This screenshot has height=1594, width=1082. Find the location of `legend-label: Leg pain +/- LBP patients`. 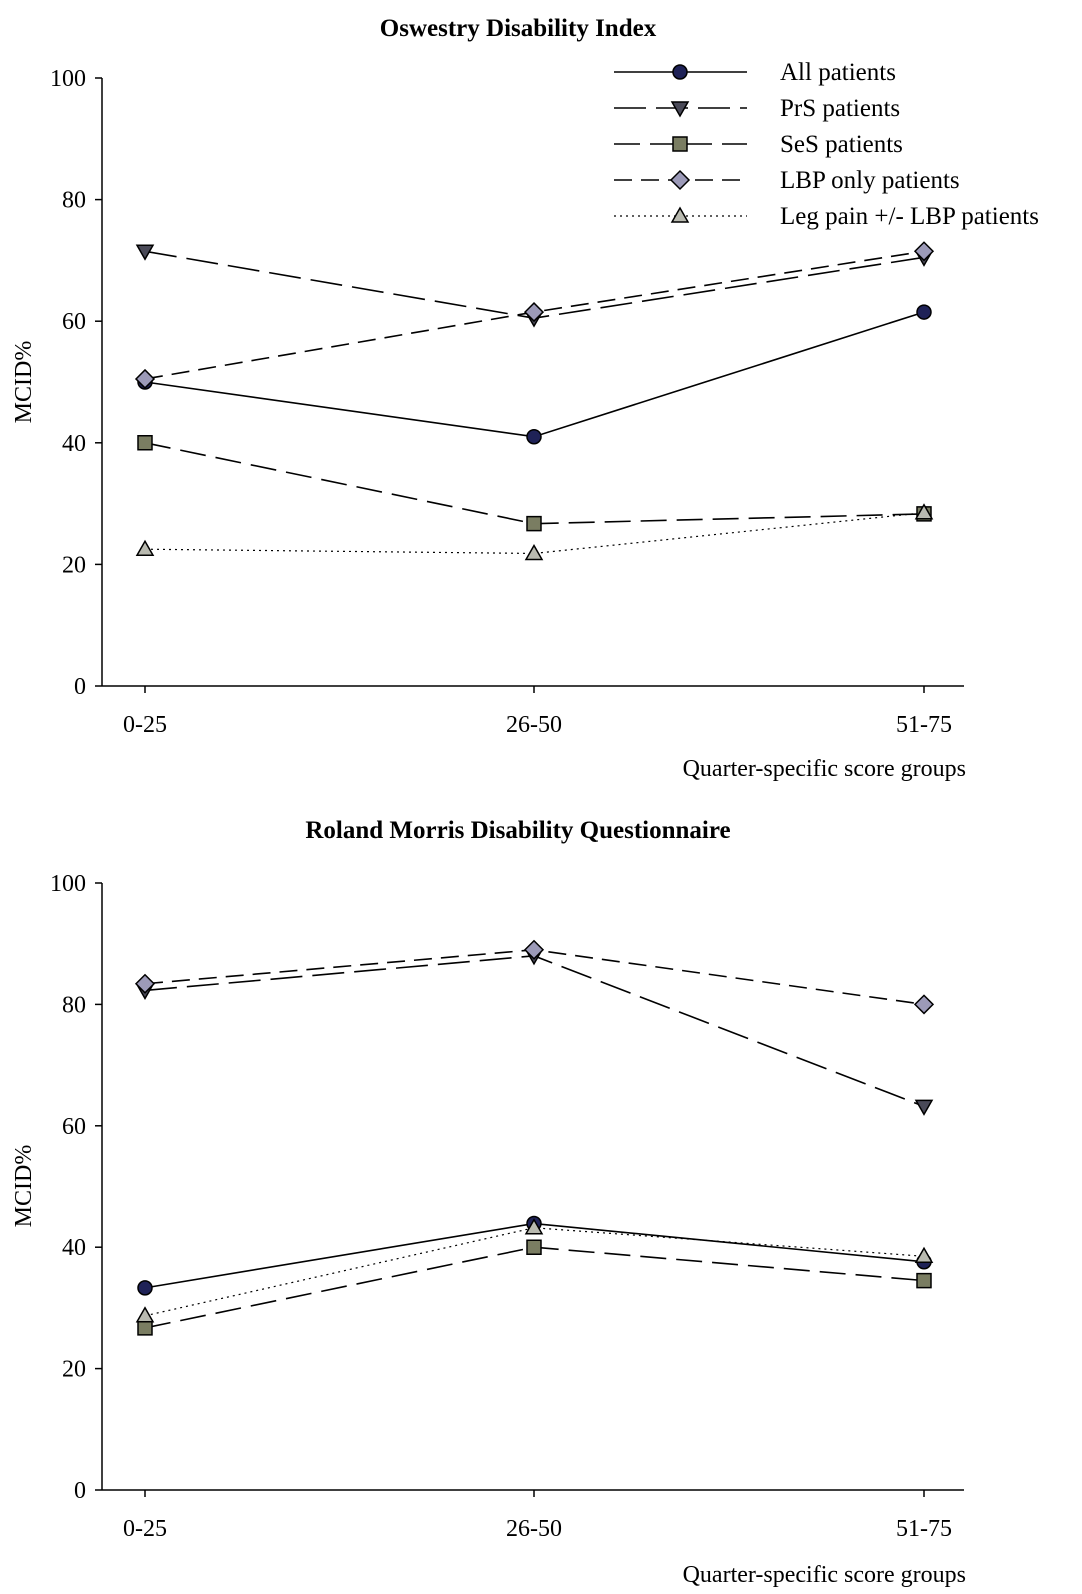

legend-label: Leg pain +/- LBP patients is located at coordinates (909, 216).